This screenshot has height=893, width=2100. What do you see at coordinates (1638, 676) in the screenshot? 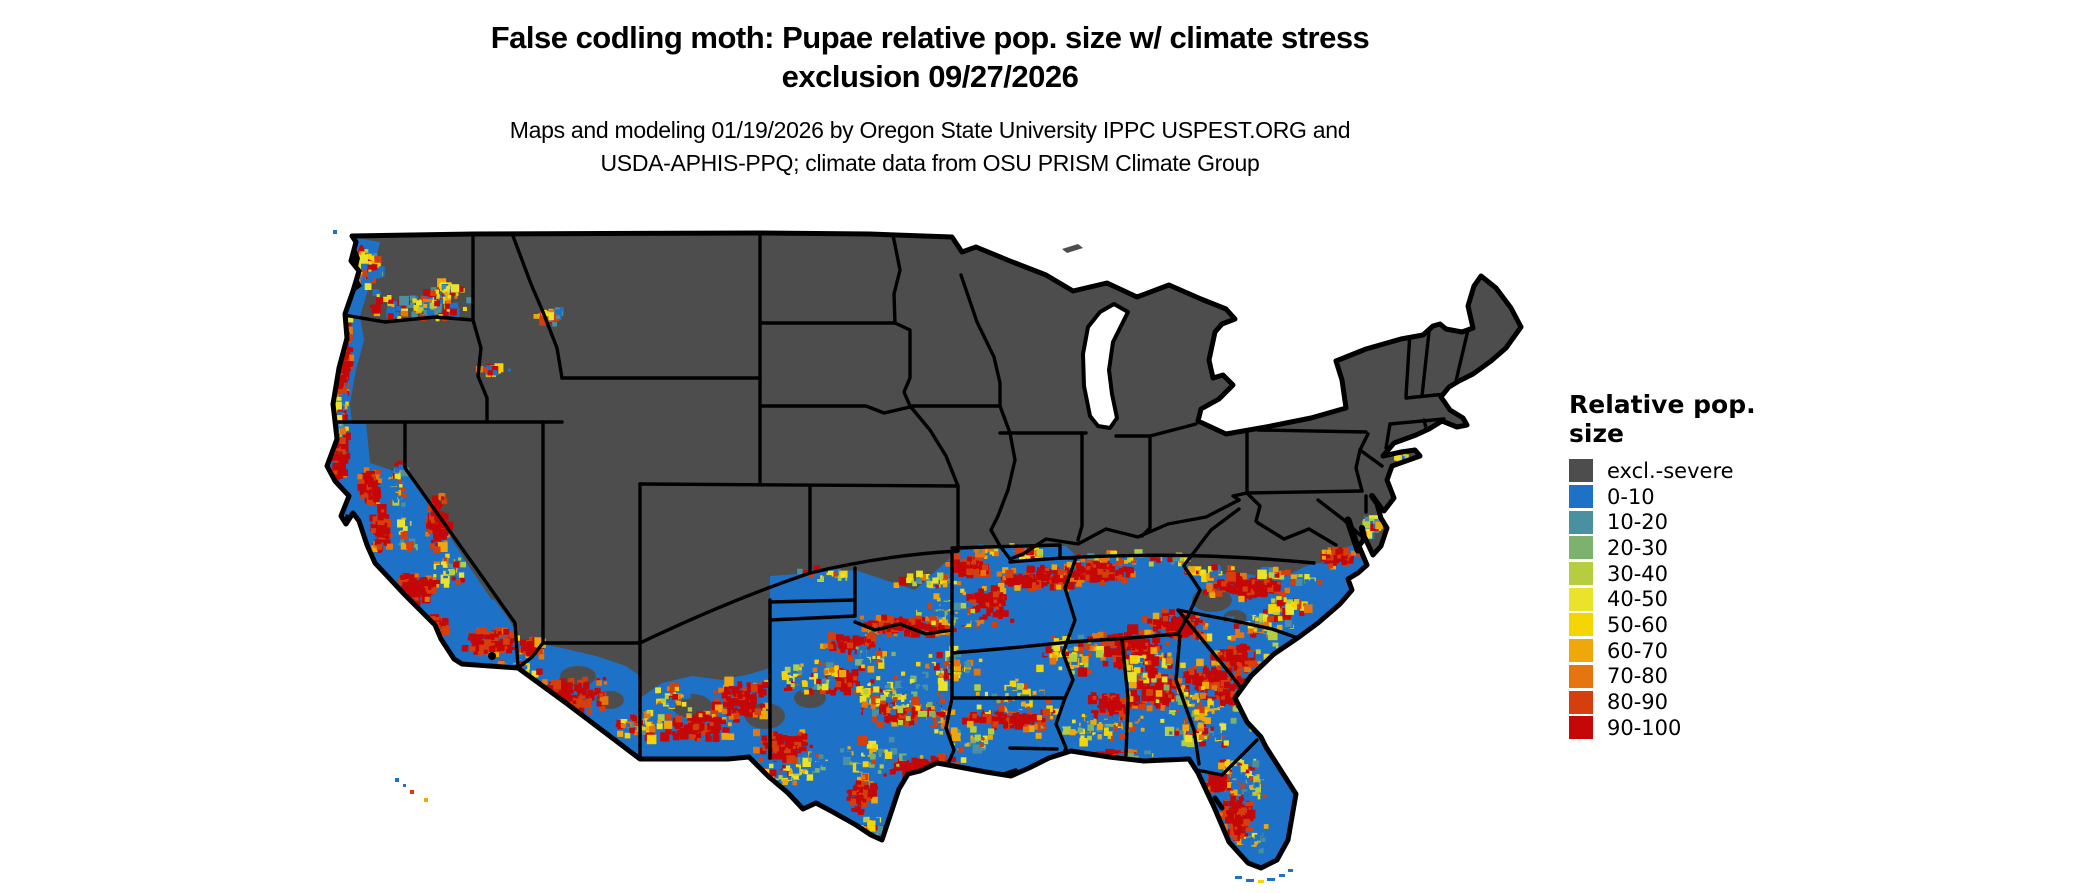
I see `legend-label: 70-80` at bounding box center [1638, 676].